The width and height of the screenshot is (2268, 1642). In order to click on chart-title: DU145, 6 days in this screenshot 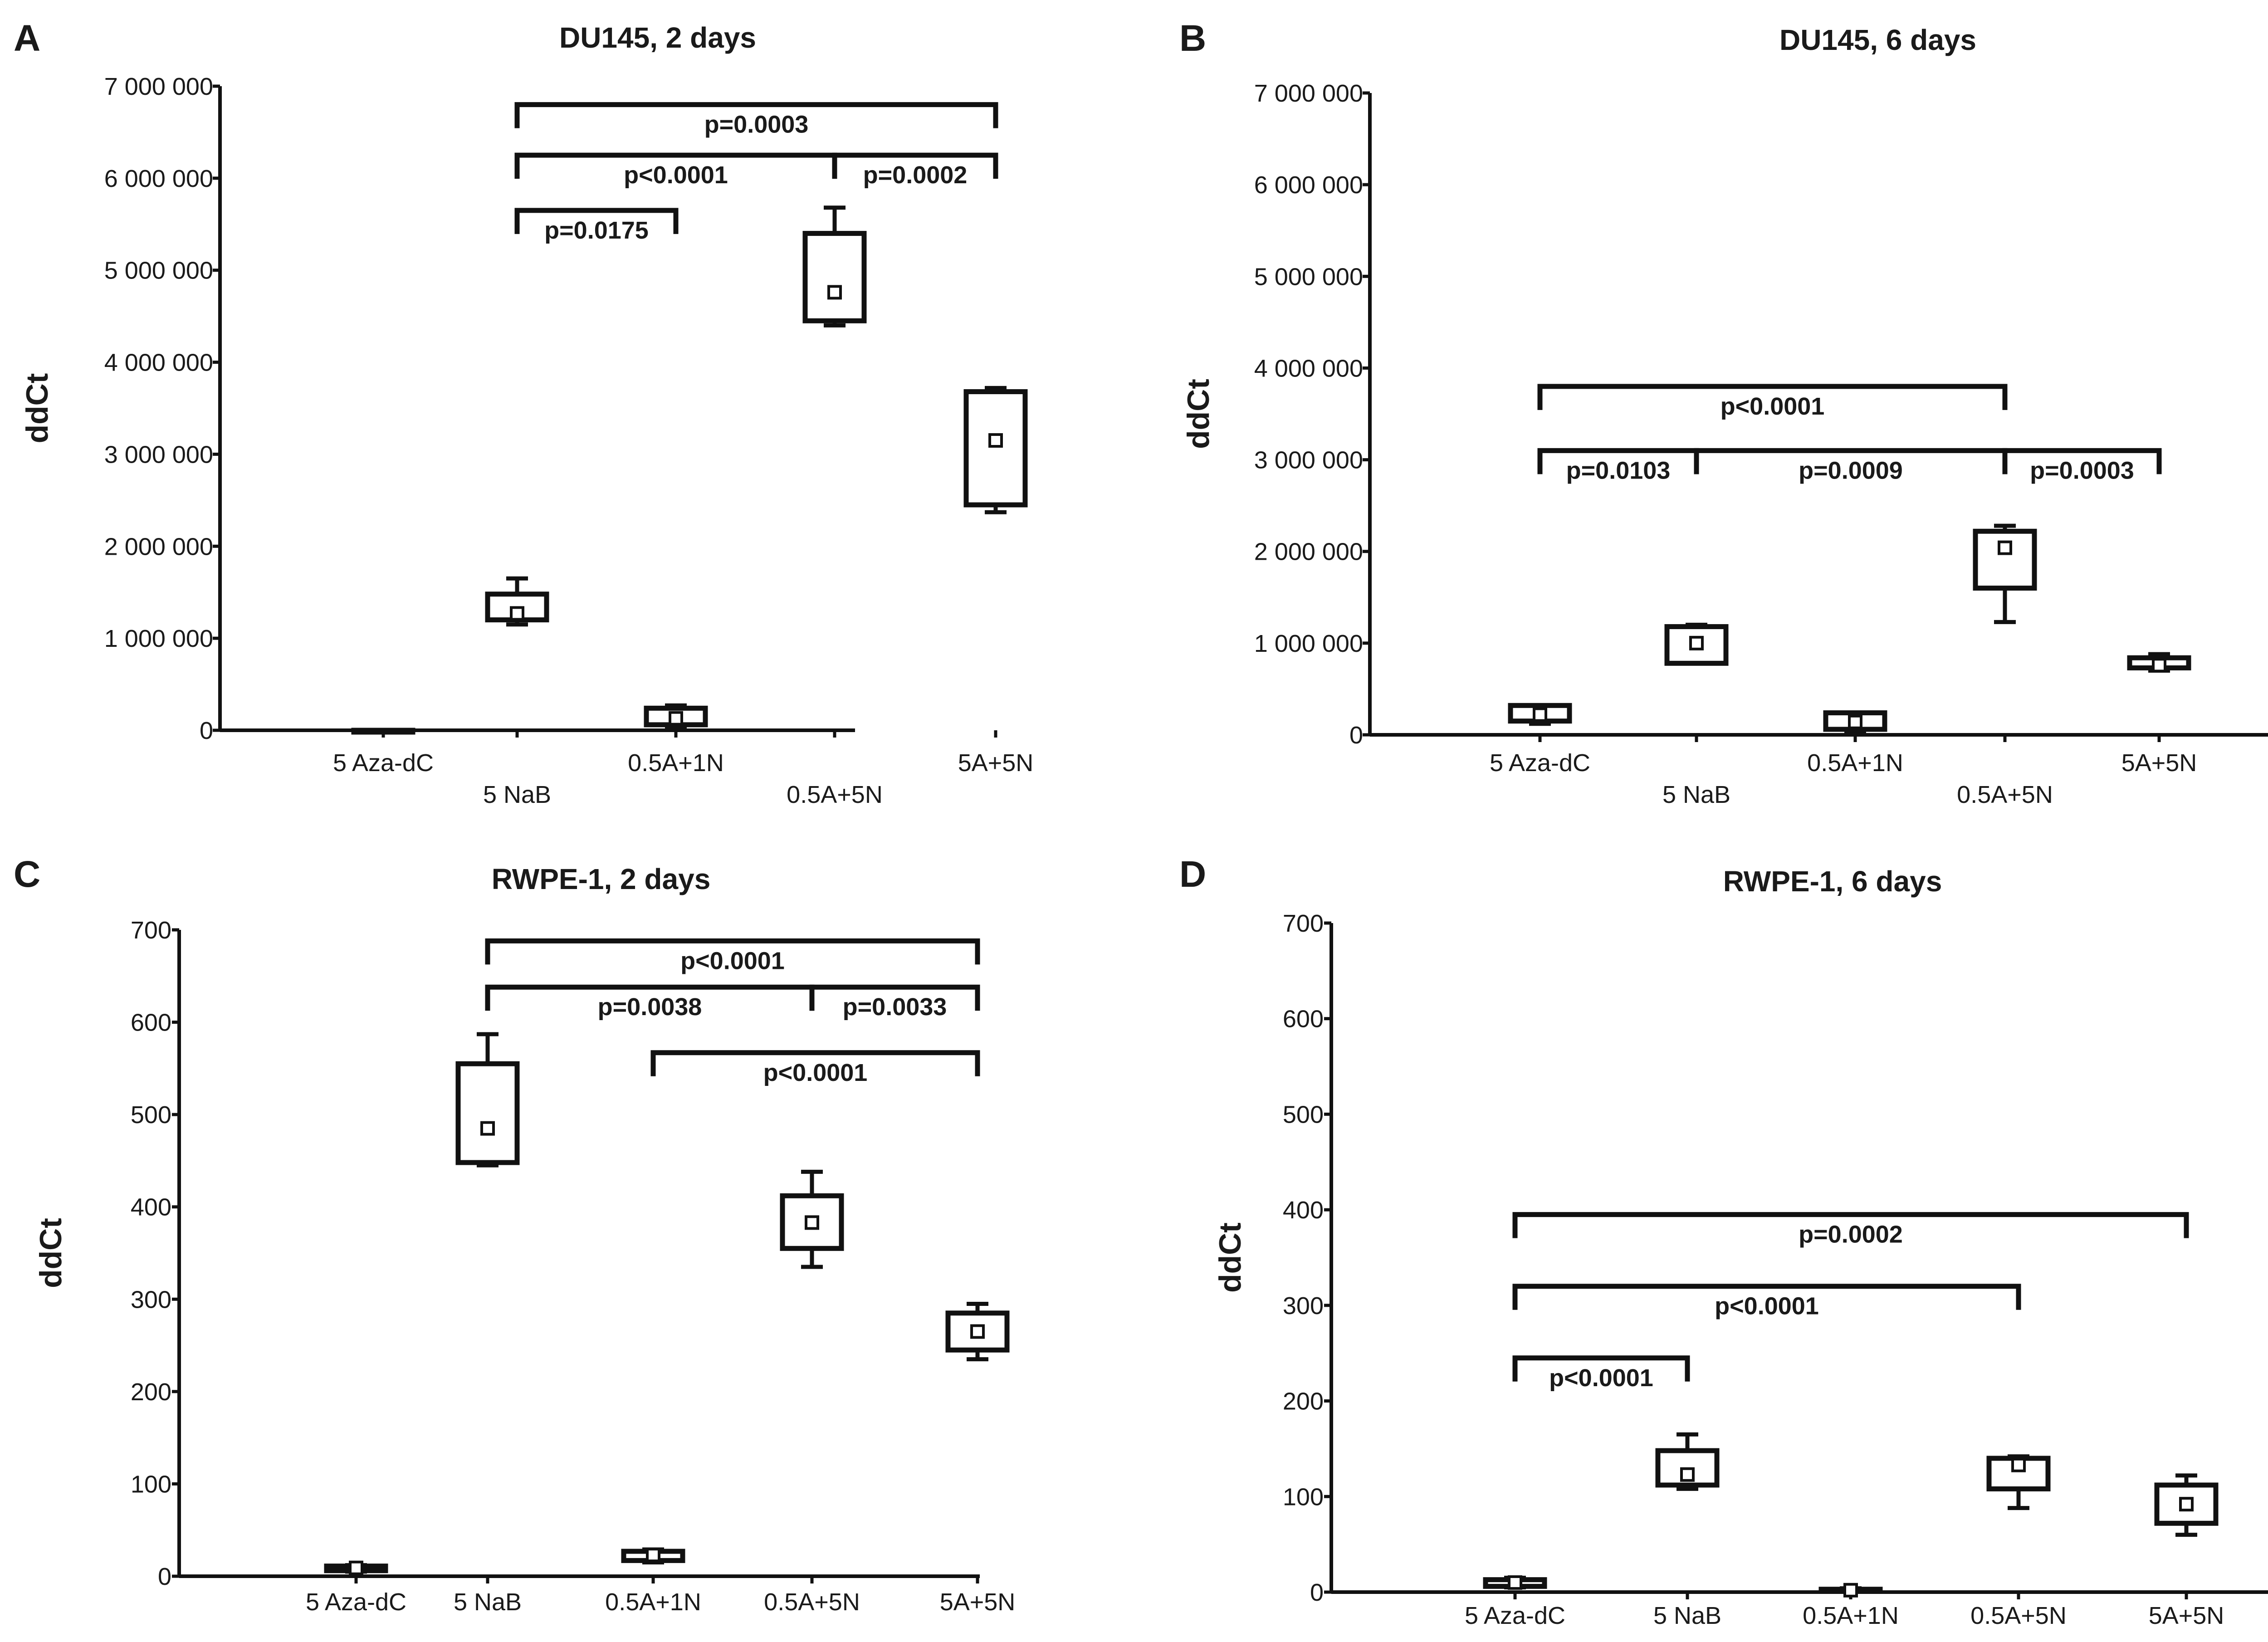, I will do `click(1878, 40)`.